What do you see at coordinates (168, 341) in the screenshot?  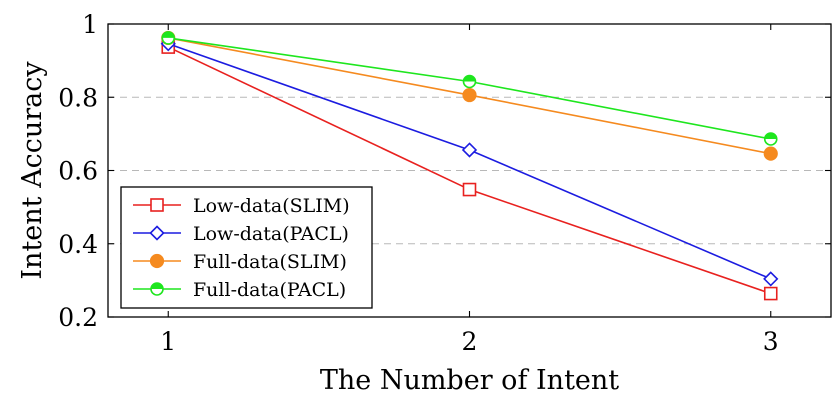 I see `x-tick-label-0: 1` at bounding box center [168, 341].